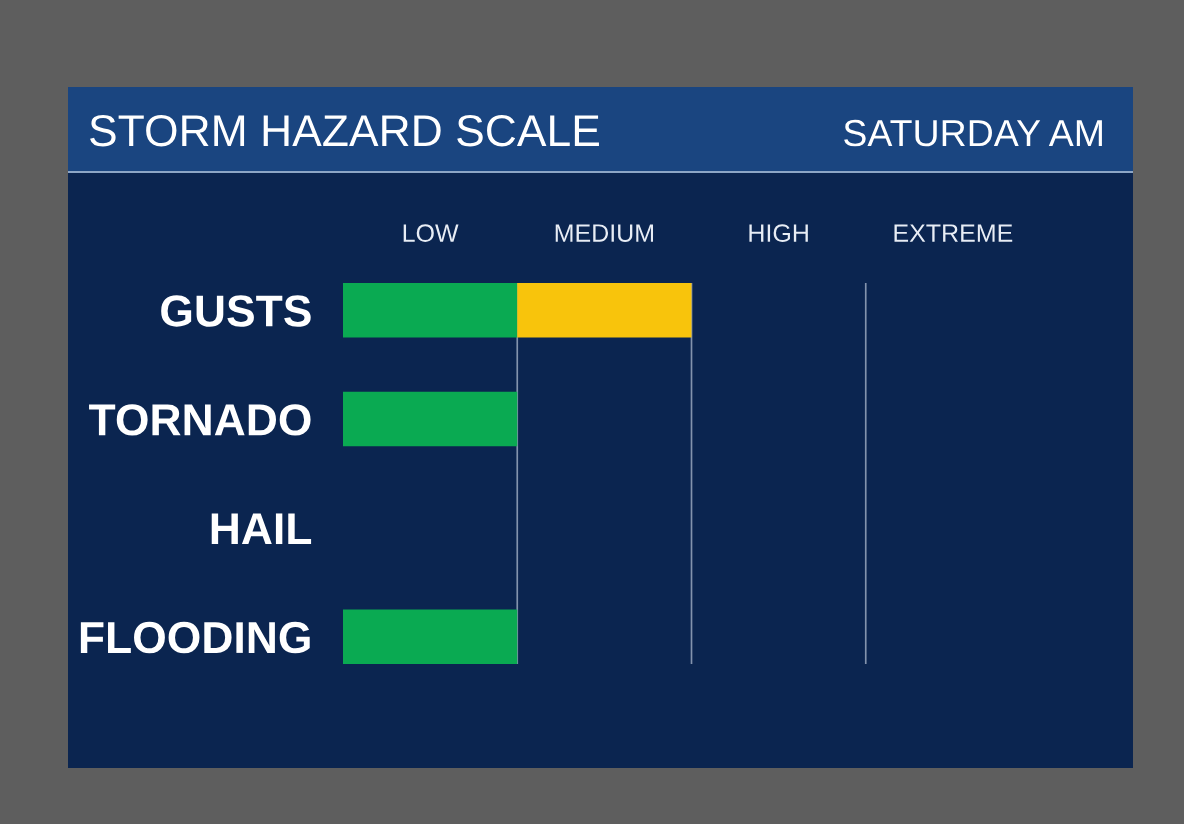 The width and height of the screenshot is (1184, 824). I want to click on text: MEDIUM, so click(604, 233).